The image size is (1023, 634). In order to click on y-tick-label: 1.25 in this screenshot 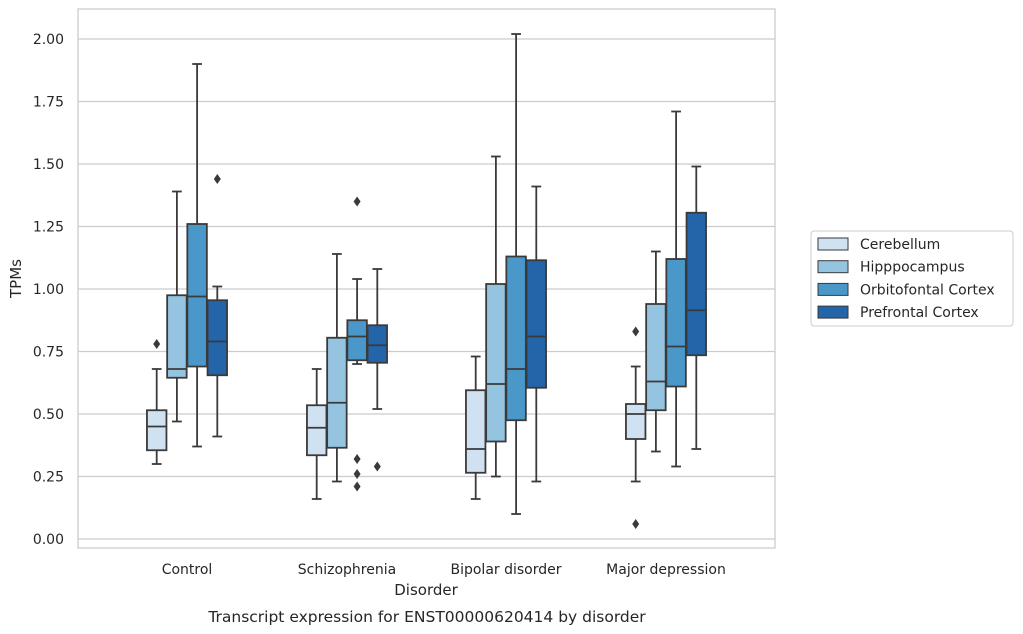, I will do `click(48, 228)`.